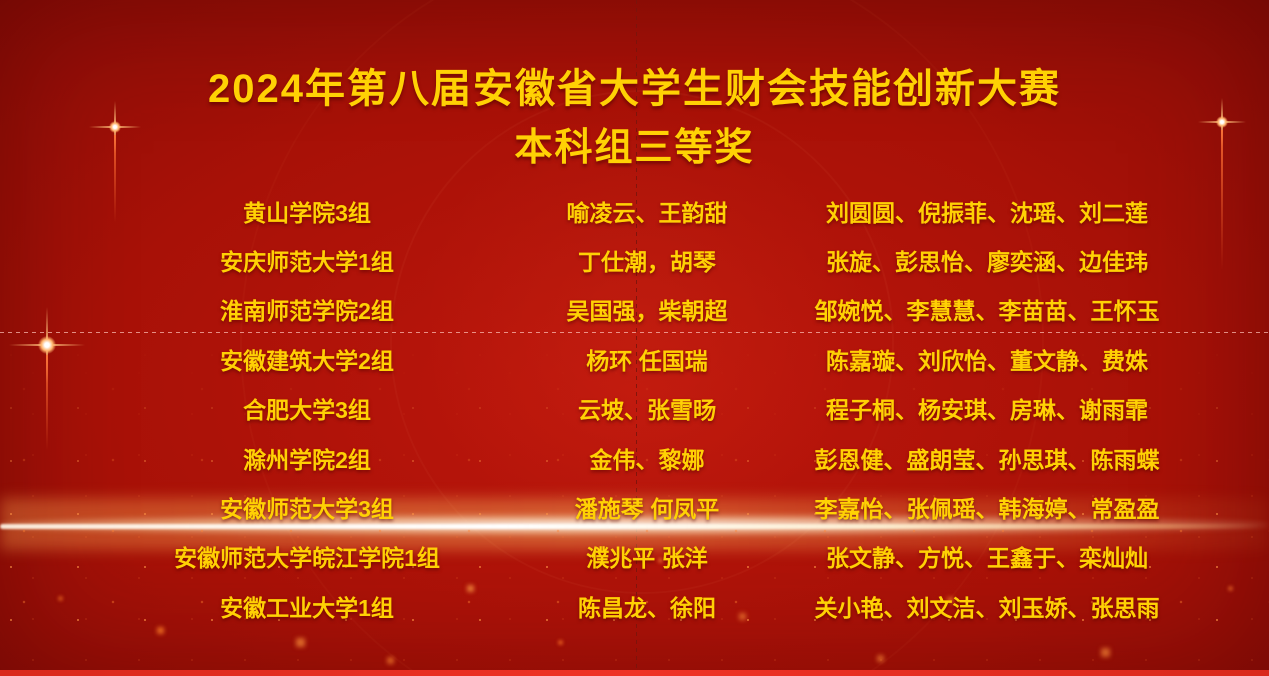 The height and width of the screenshot is (676, 1269). I want to click on award-row: 滁州学院2组 金伟、黎娜 彭恩健、盛朗莹、孙思琪、陈雨蝶, so click(634, 457).